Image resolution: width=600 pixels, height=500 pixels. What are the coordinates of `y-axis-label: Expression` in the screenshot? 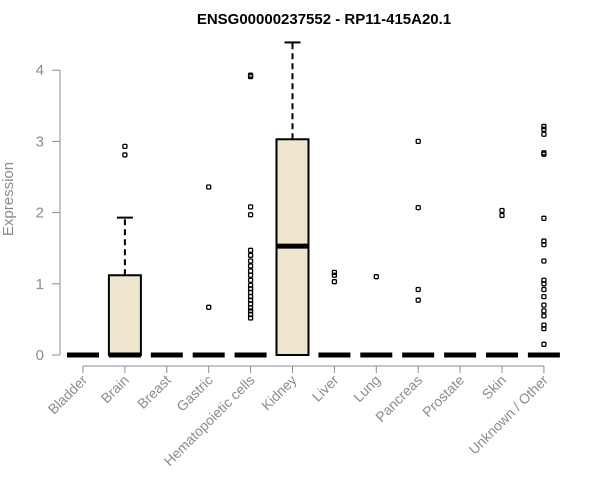 It's located at (8, 199).